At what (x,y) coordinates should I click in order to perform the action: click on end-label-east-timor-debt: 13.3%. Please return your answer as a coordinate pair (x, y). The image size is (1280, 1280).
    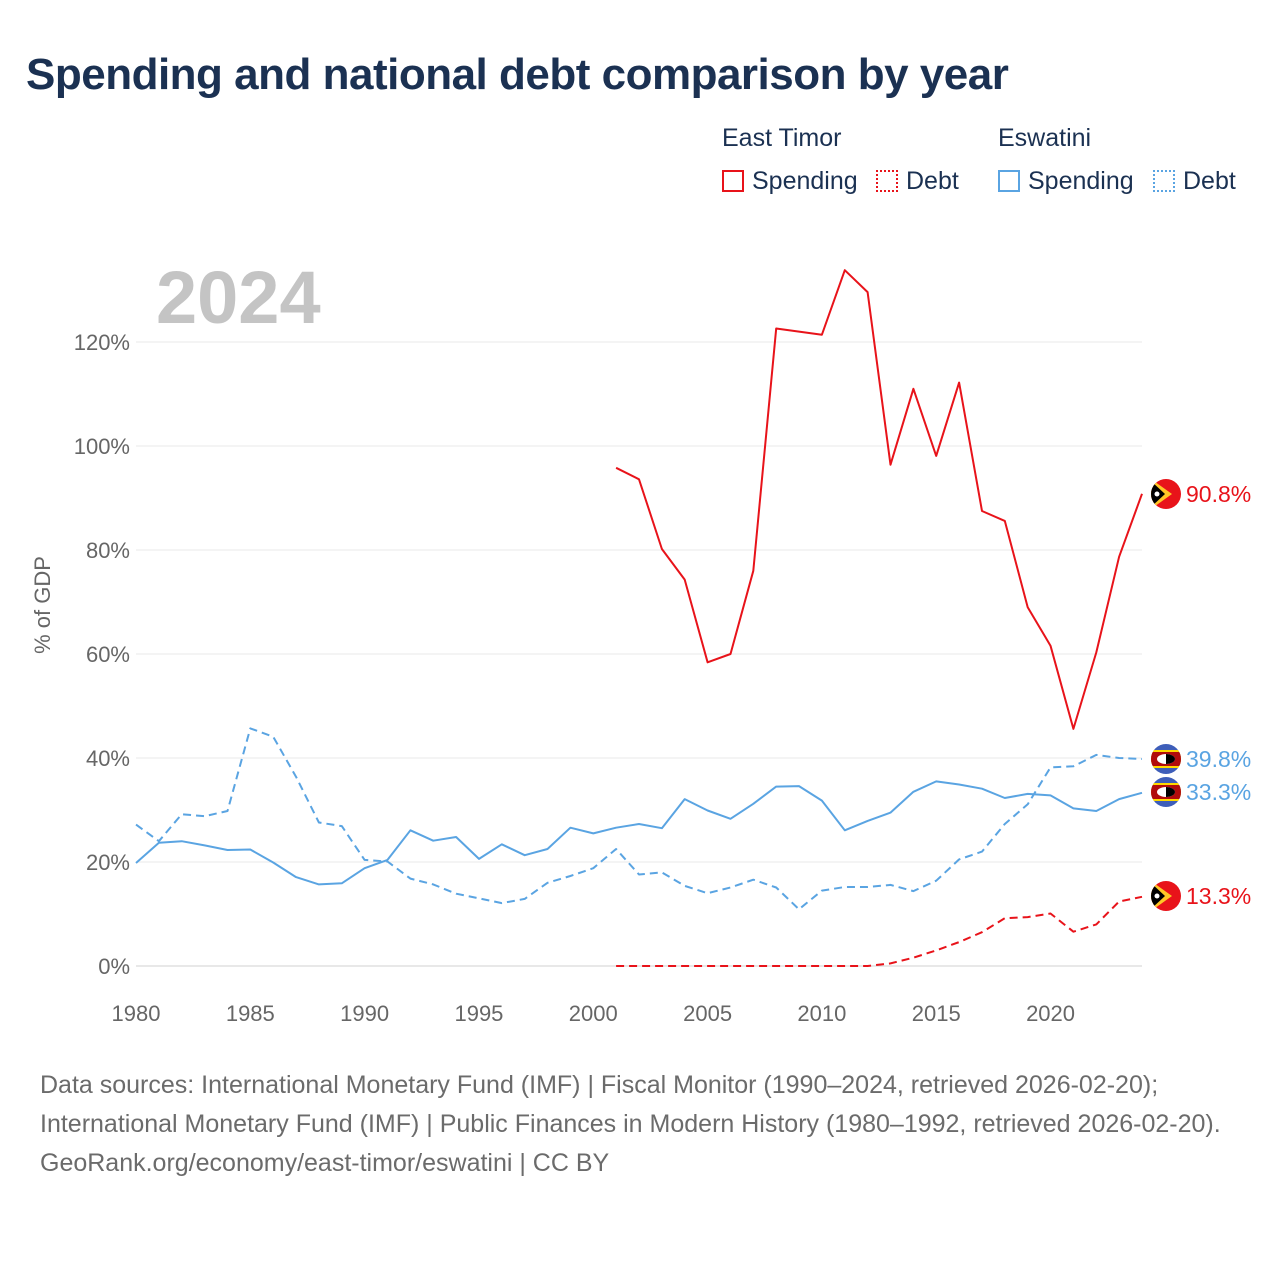
    Looking at the image, I should click on (1218, 896).